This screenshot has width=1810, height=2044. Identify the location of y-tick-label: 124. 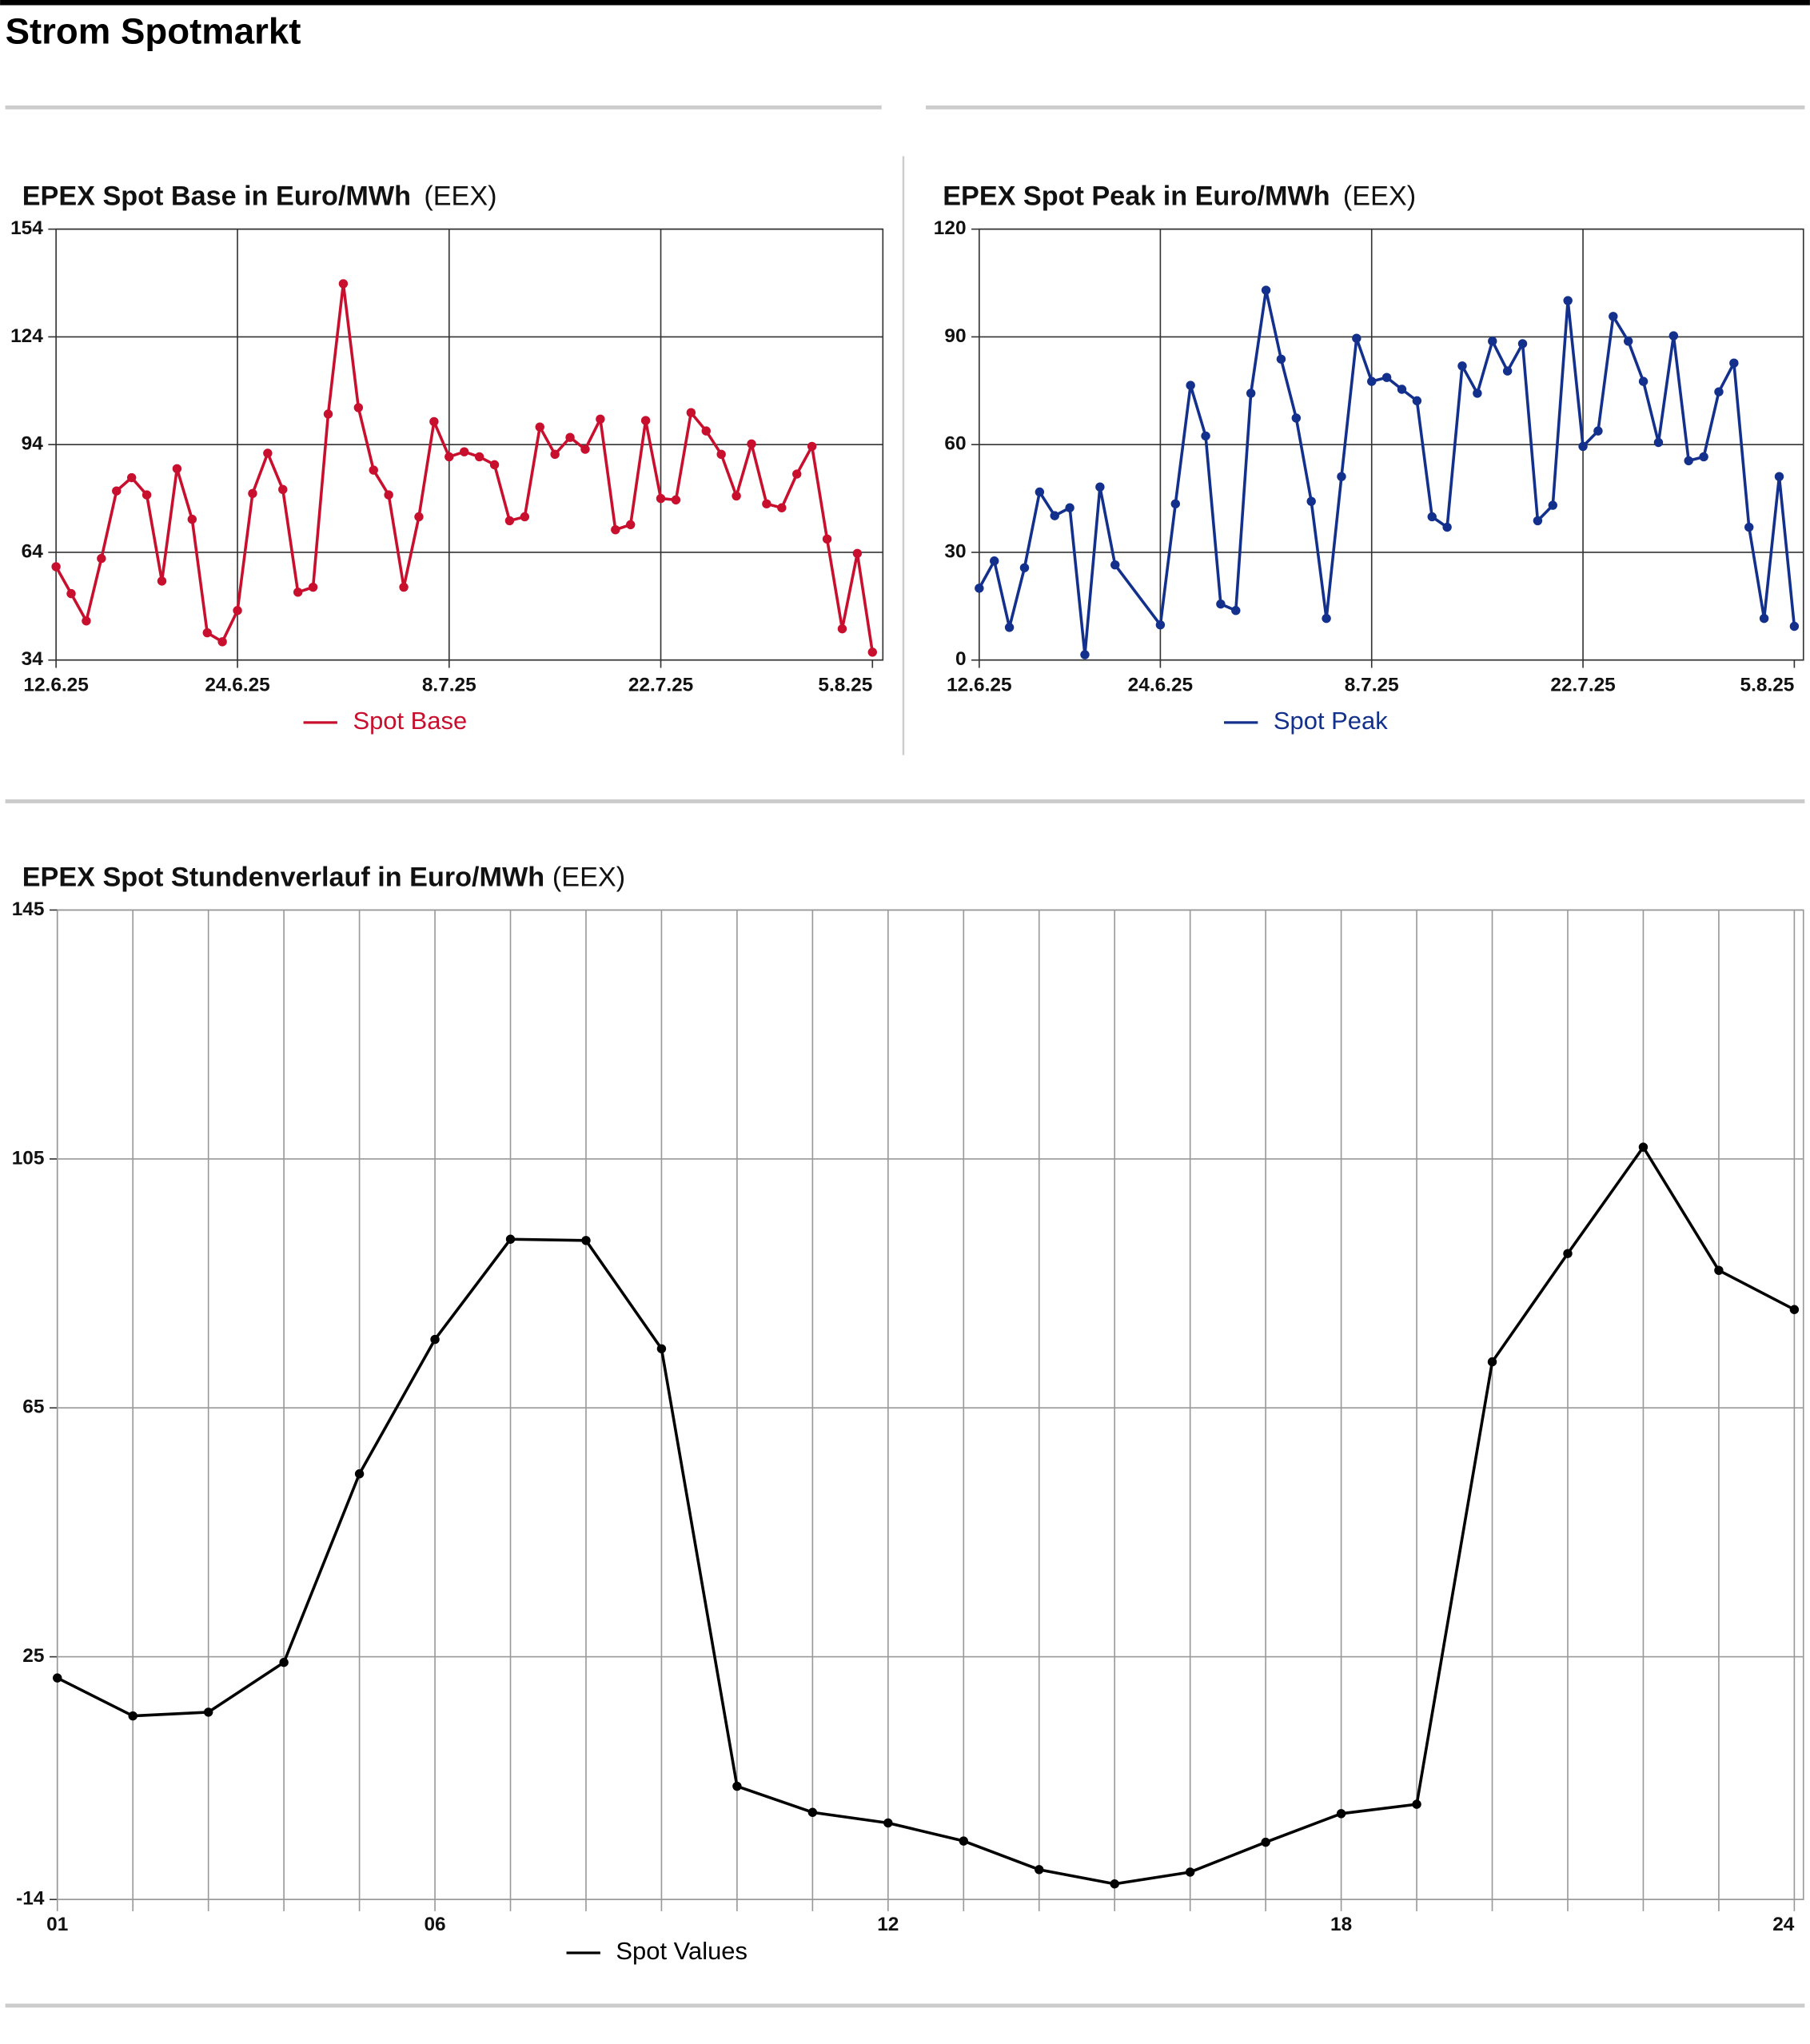
(26, 336).